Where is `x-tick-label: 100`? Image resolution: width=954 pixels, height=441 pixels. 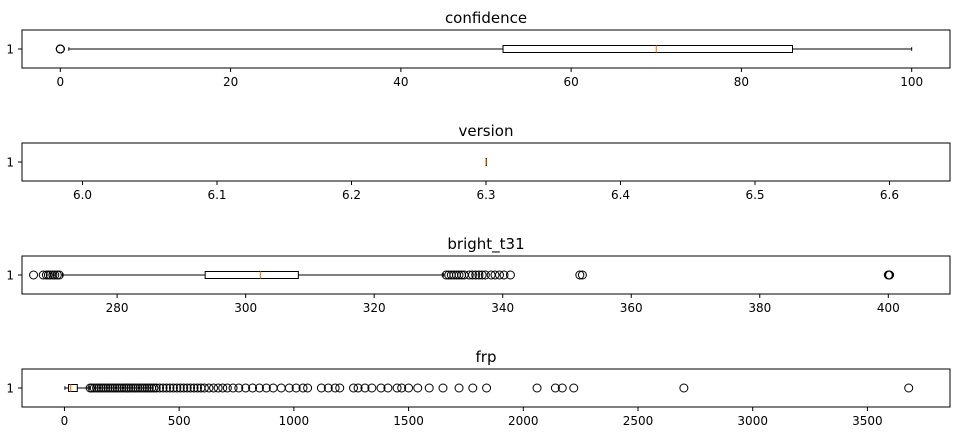 x-tick-label: 100 is located at coordinates (911, 82).